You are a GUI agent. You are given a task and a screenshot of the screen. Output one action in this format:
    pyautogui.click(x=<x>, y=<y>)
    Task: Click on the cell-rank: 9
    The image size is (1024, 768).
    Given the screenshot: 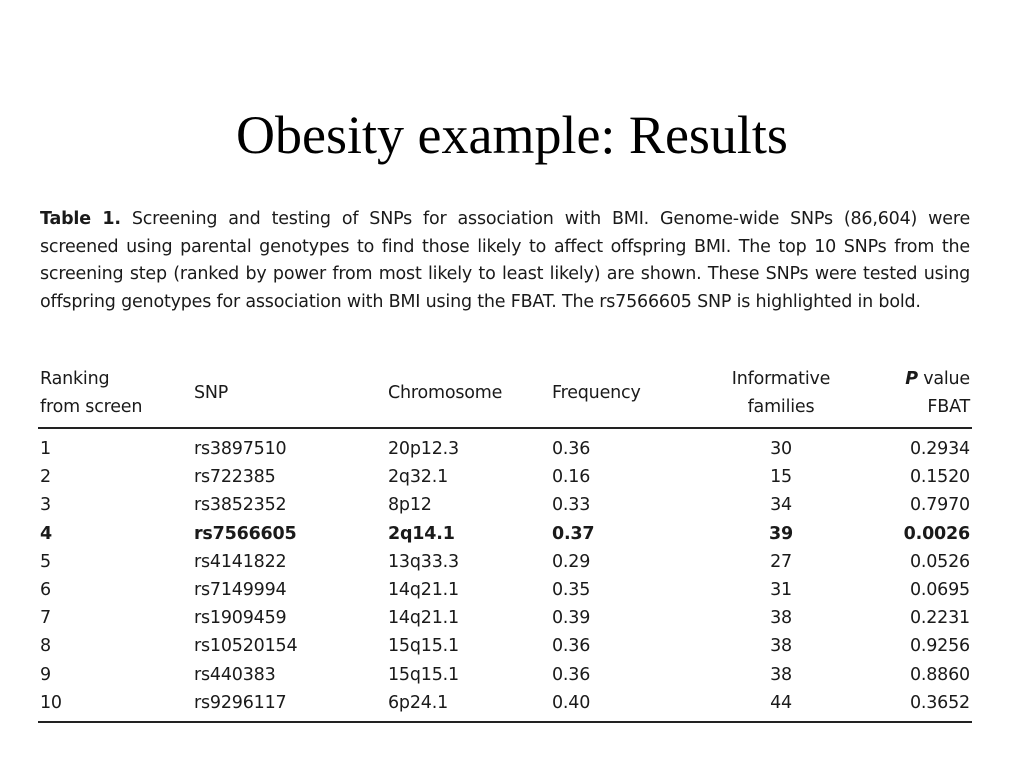 What is the action you would take?
    pyautogui.click(x=45, y=674)
    